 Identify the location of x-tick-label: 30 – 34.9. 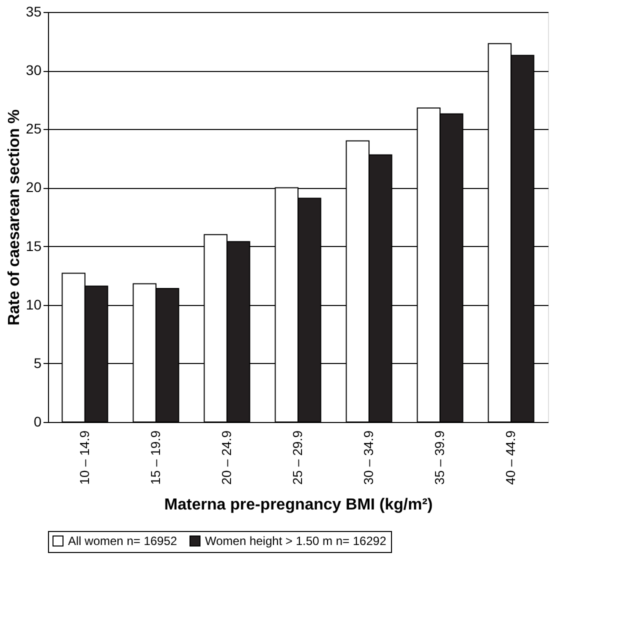
(368, 457).